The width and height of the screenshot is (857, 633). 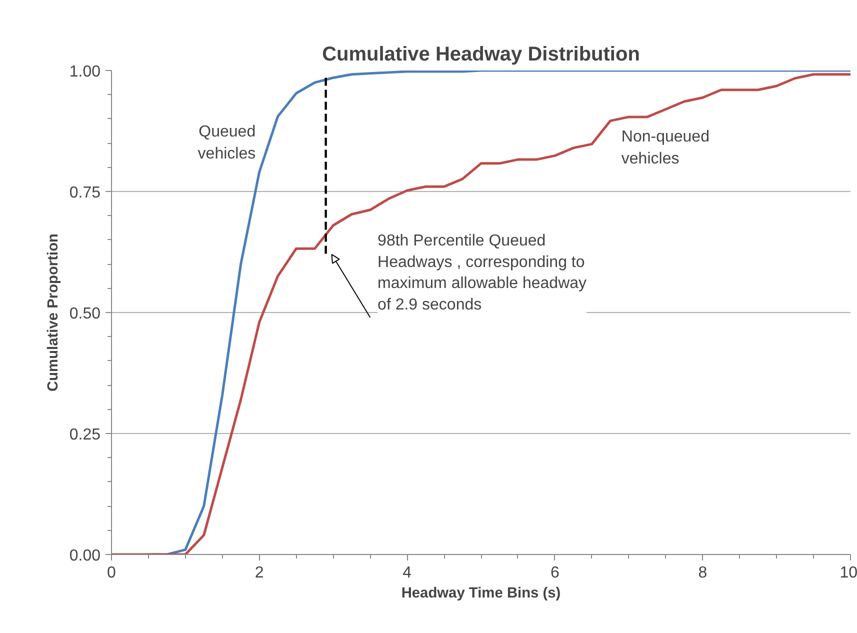 What do you see at coordinates (665, 148) in the screenshot?
I see `series-label: Non-queued vehicles` at bounding box center [665, 148].